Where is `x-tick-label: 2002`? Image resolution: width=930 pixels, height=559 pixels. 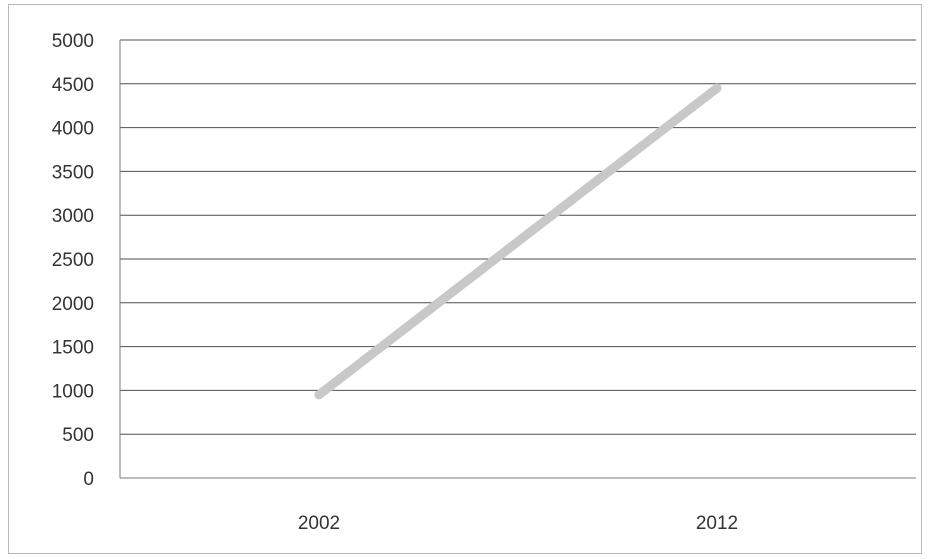 x-tick-label: 2002 is located at coordinates (319, 523).